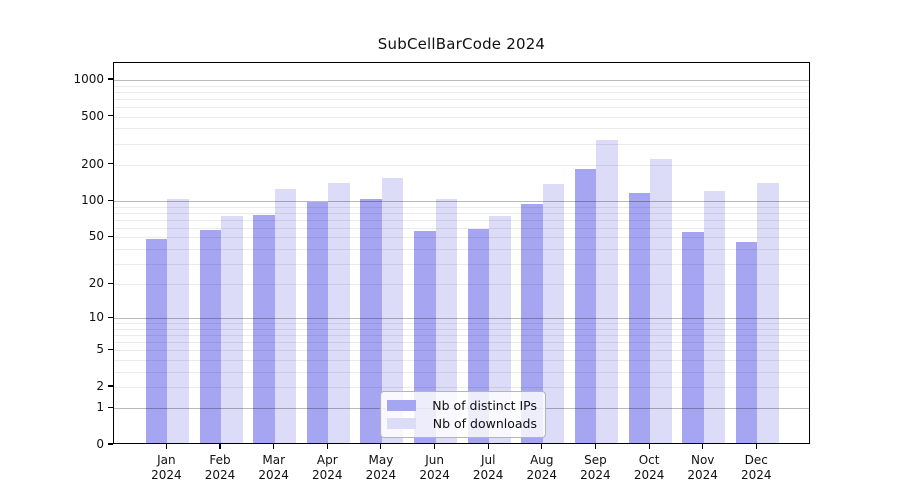  Describe the element at coordinates (488, 467) in the screenshot. I see `x-tick-label-jul: Jul 2024` at that location.